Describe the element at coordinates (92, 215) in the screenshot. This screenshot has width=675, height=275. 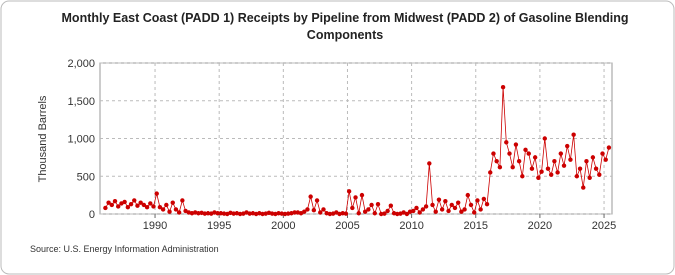
I see `y-tick-label: 0` at that location.